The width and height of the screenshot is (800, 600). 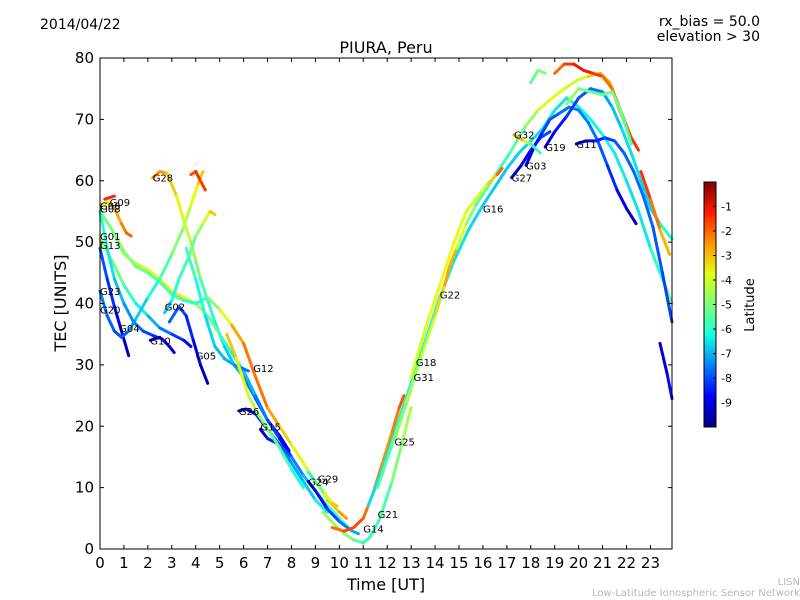 I want to click on x-tick-label: 8, so click(x=292, y=563).